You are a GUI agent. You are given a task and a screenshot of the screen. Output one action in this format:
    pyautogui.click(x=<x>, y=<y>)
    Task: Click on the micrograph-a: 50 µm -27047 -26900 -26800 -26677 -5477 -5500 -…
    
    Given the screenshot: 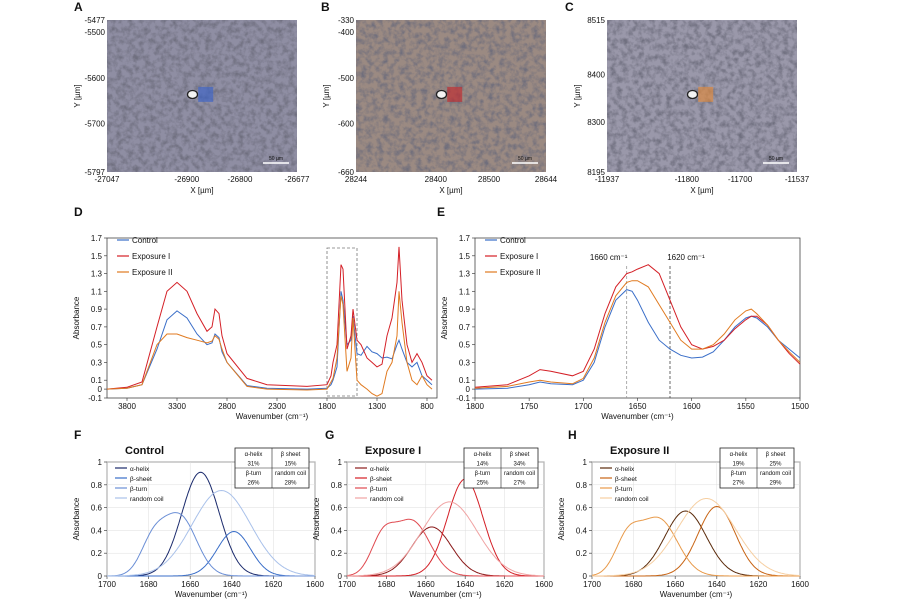 What is the action you would take?
    pyautogui.click(x=191, y=105)
    